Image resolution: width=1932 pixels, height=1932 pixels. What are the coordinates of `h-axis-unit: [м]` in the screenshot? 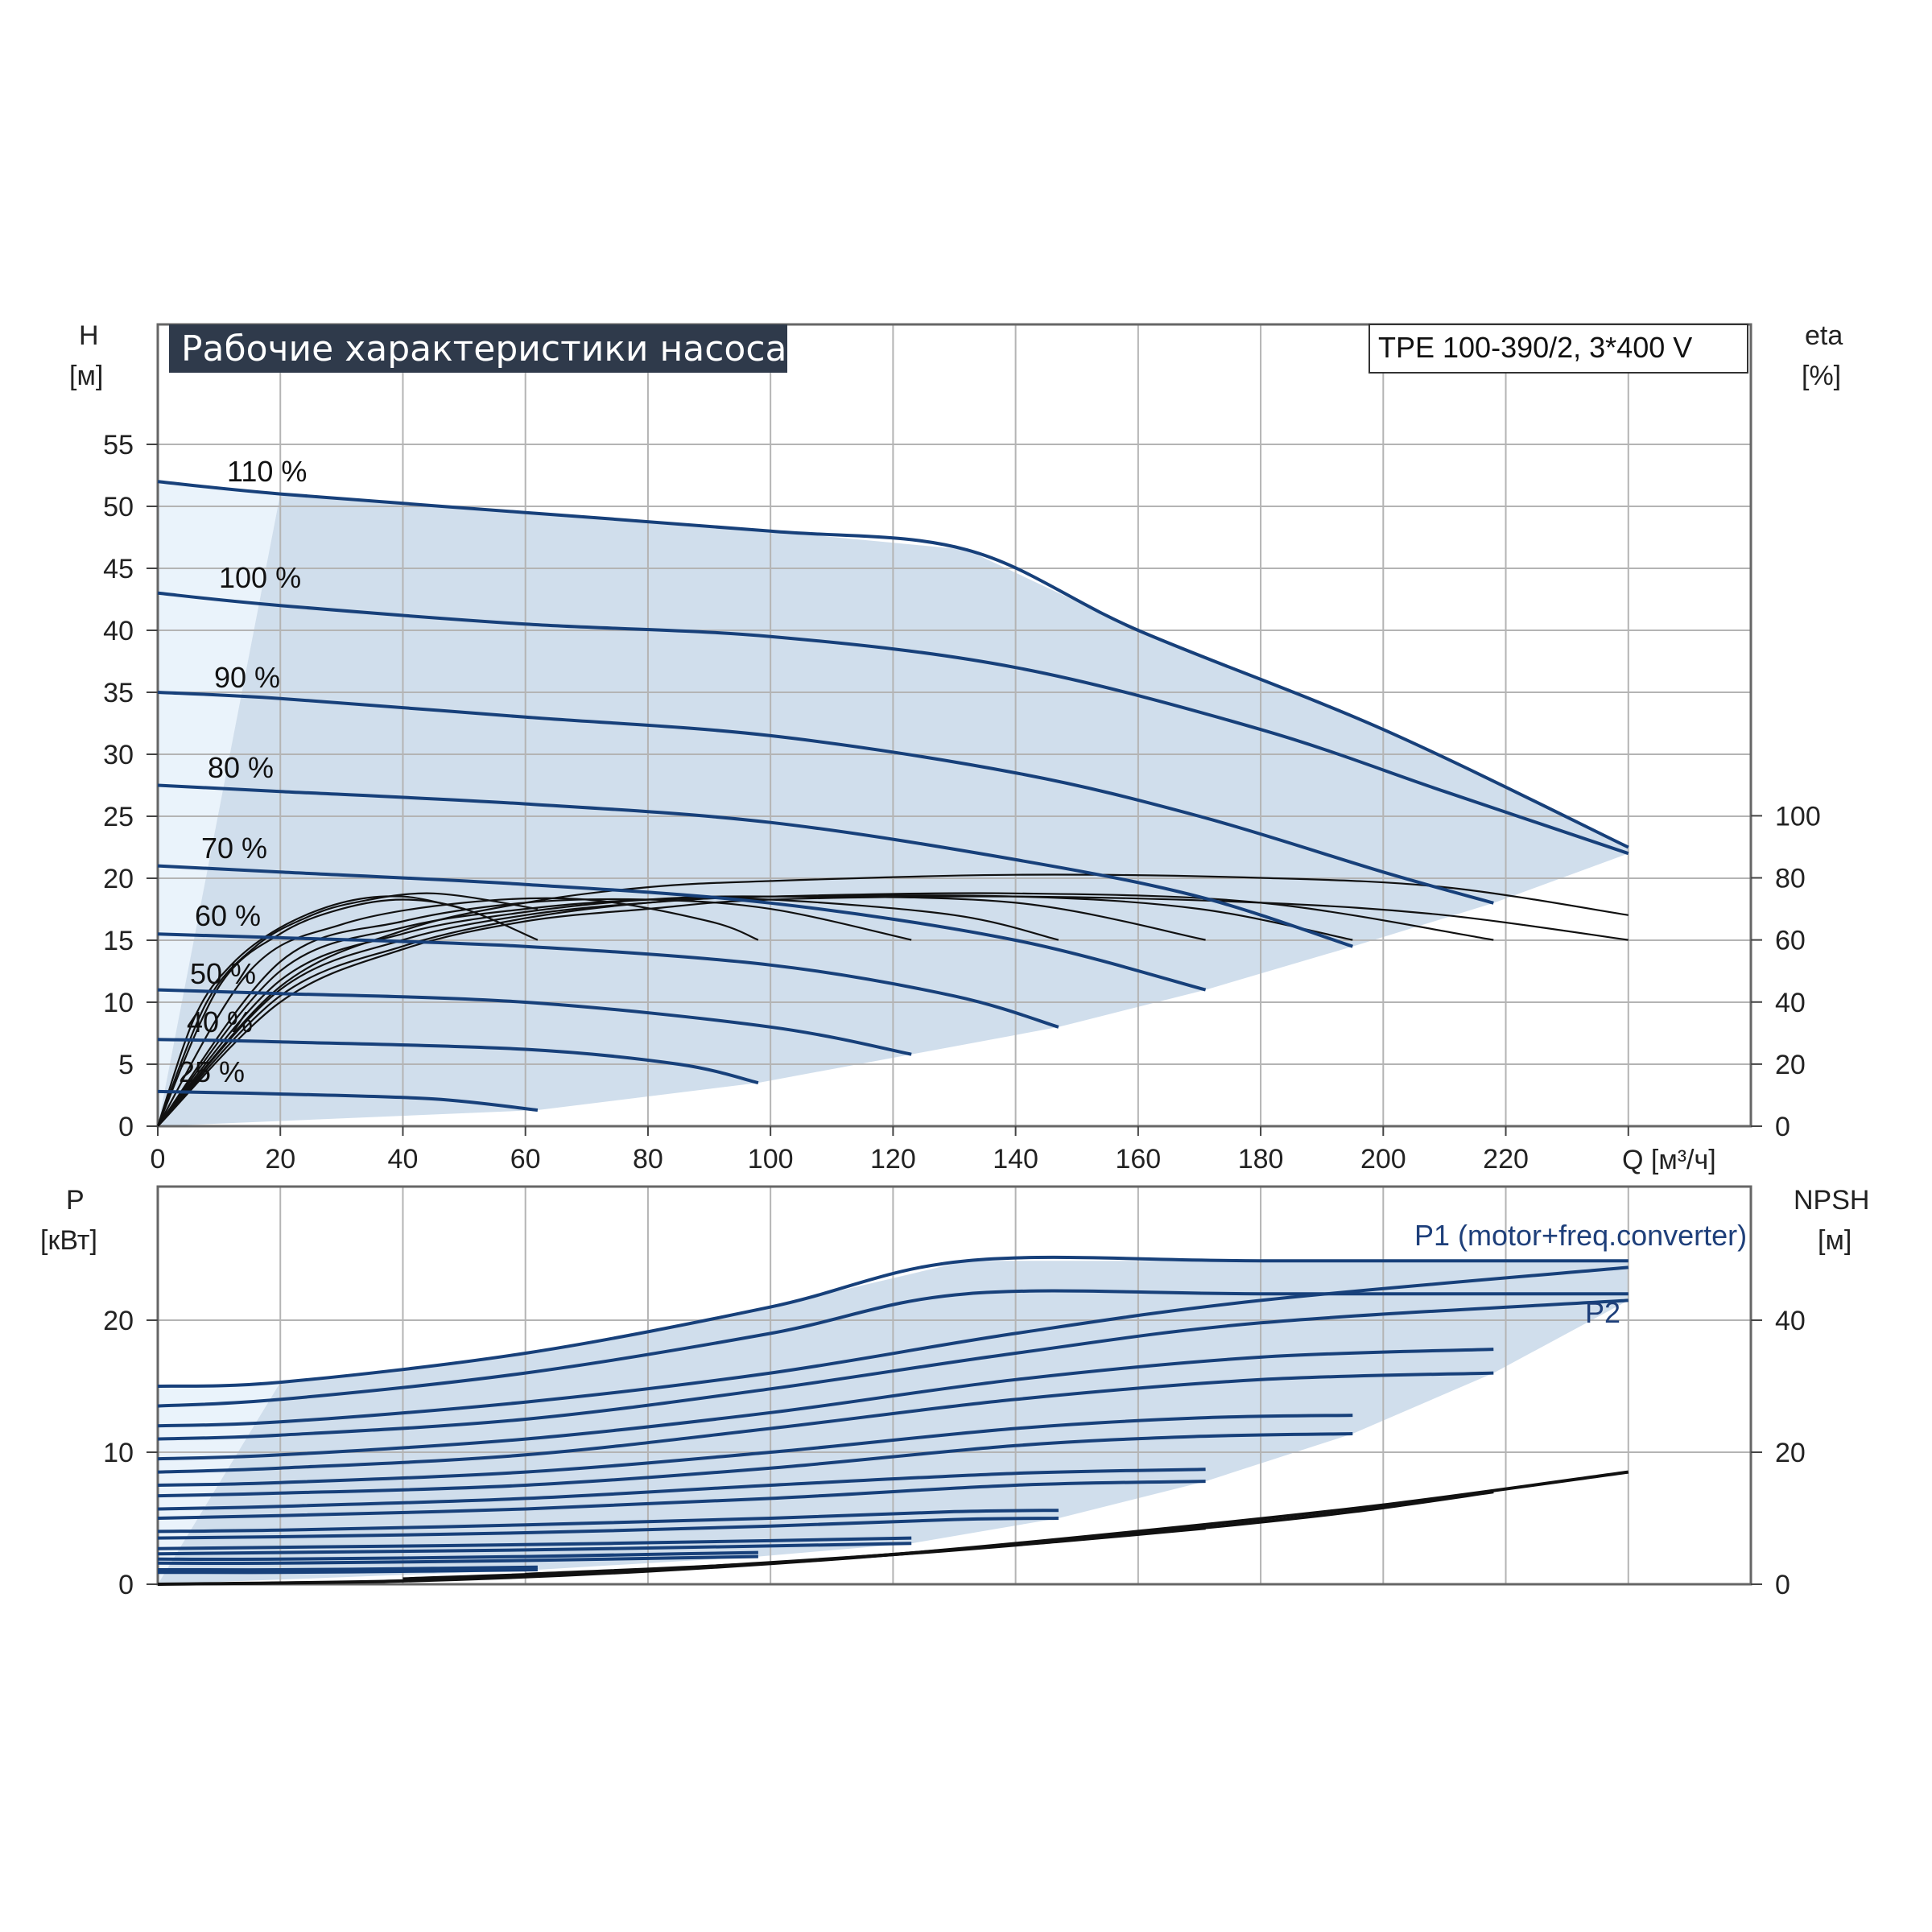 It's located at (86, 376).